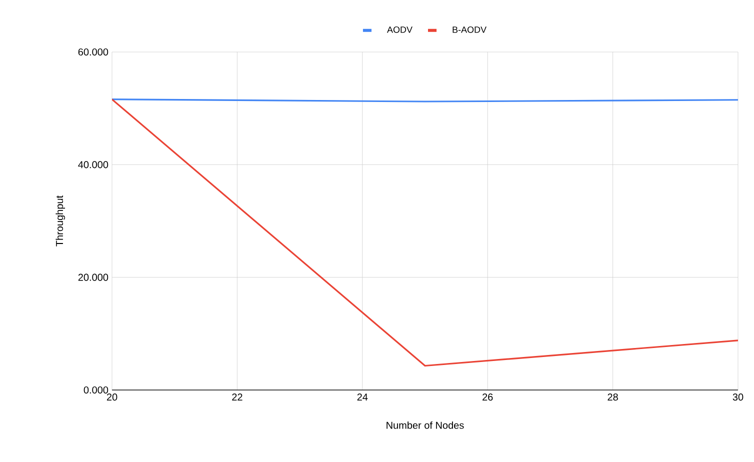 The height and width of the screenshot is (462, 754). I want to click on x-tick-label: 22, so click(237, 397).